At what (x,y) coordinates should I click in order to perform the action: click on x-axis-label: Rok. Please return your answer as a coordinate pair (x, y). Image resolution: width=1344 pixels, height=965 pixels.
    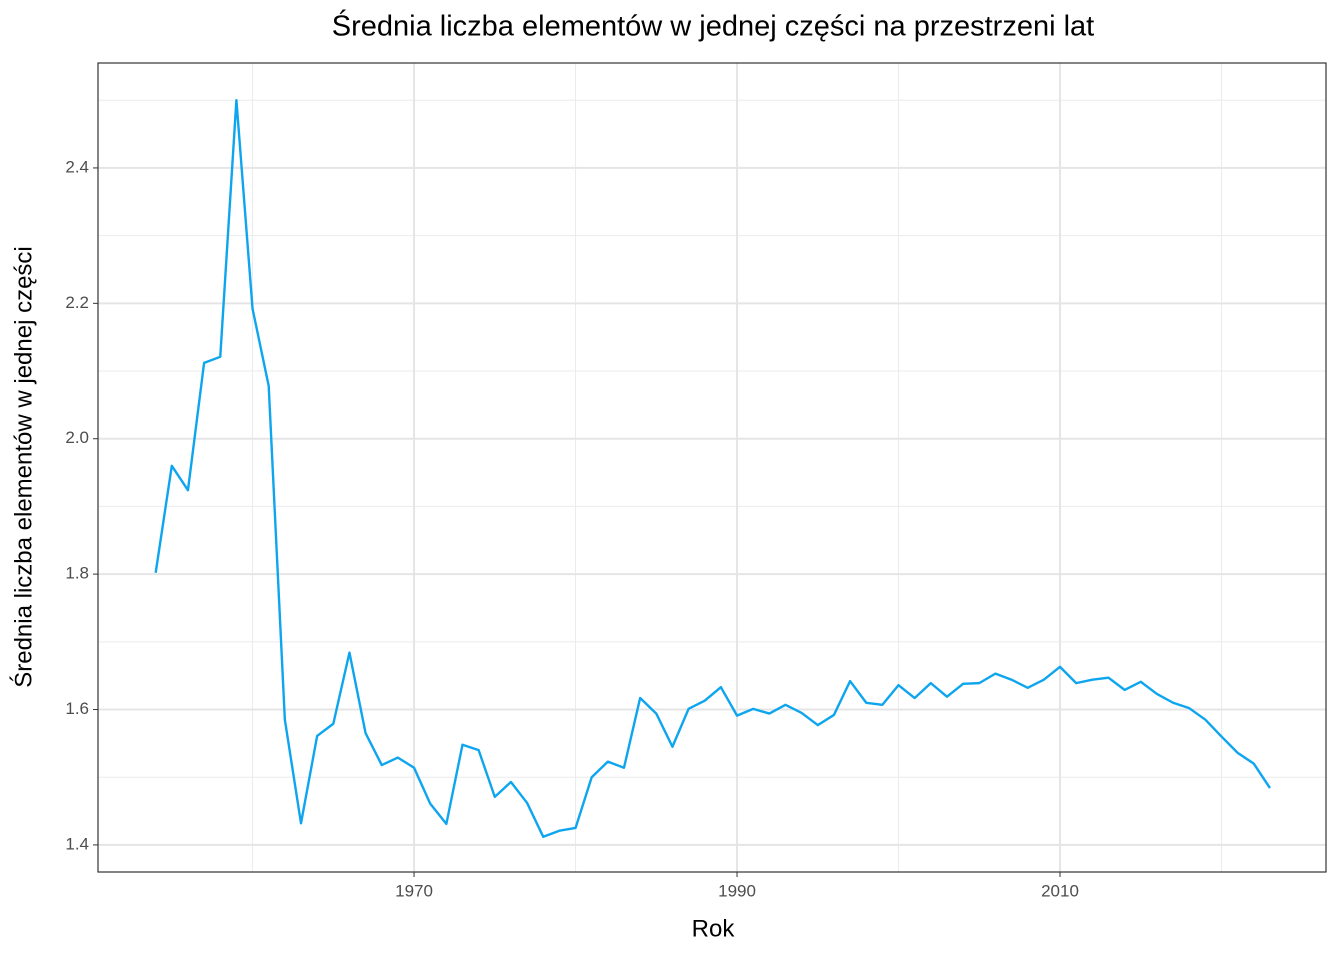
    Looking at the image, I should click on (714, 928).